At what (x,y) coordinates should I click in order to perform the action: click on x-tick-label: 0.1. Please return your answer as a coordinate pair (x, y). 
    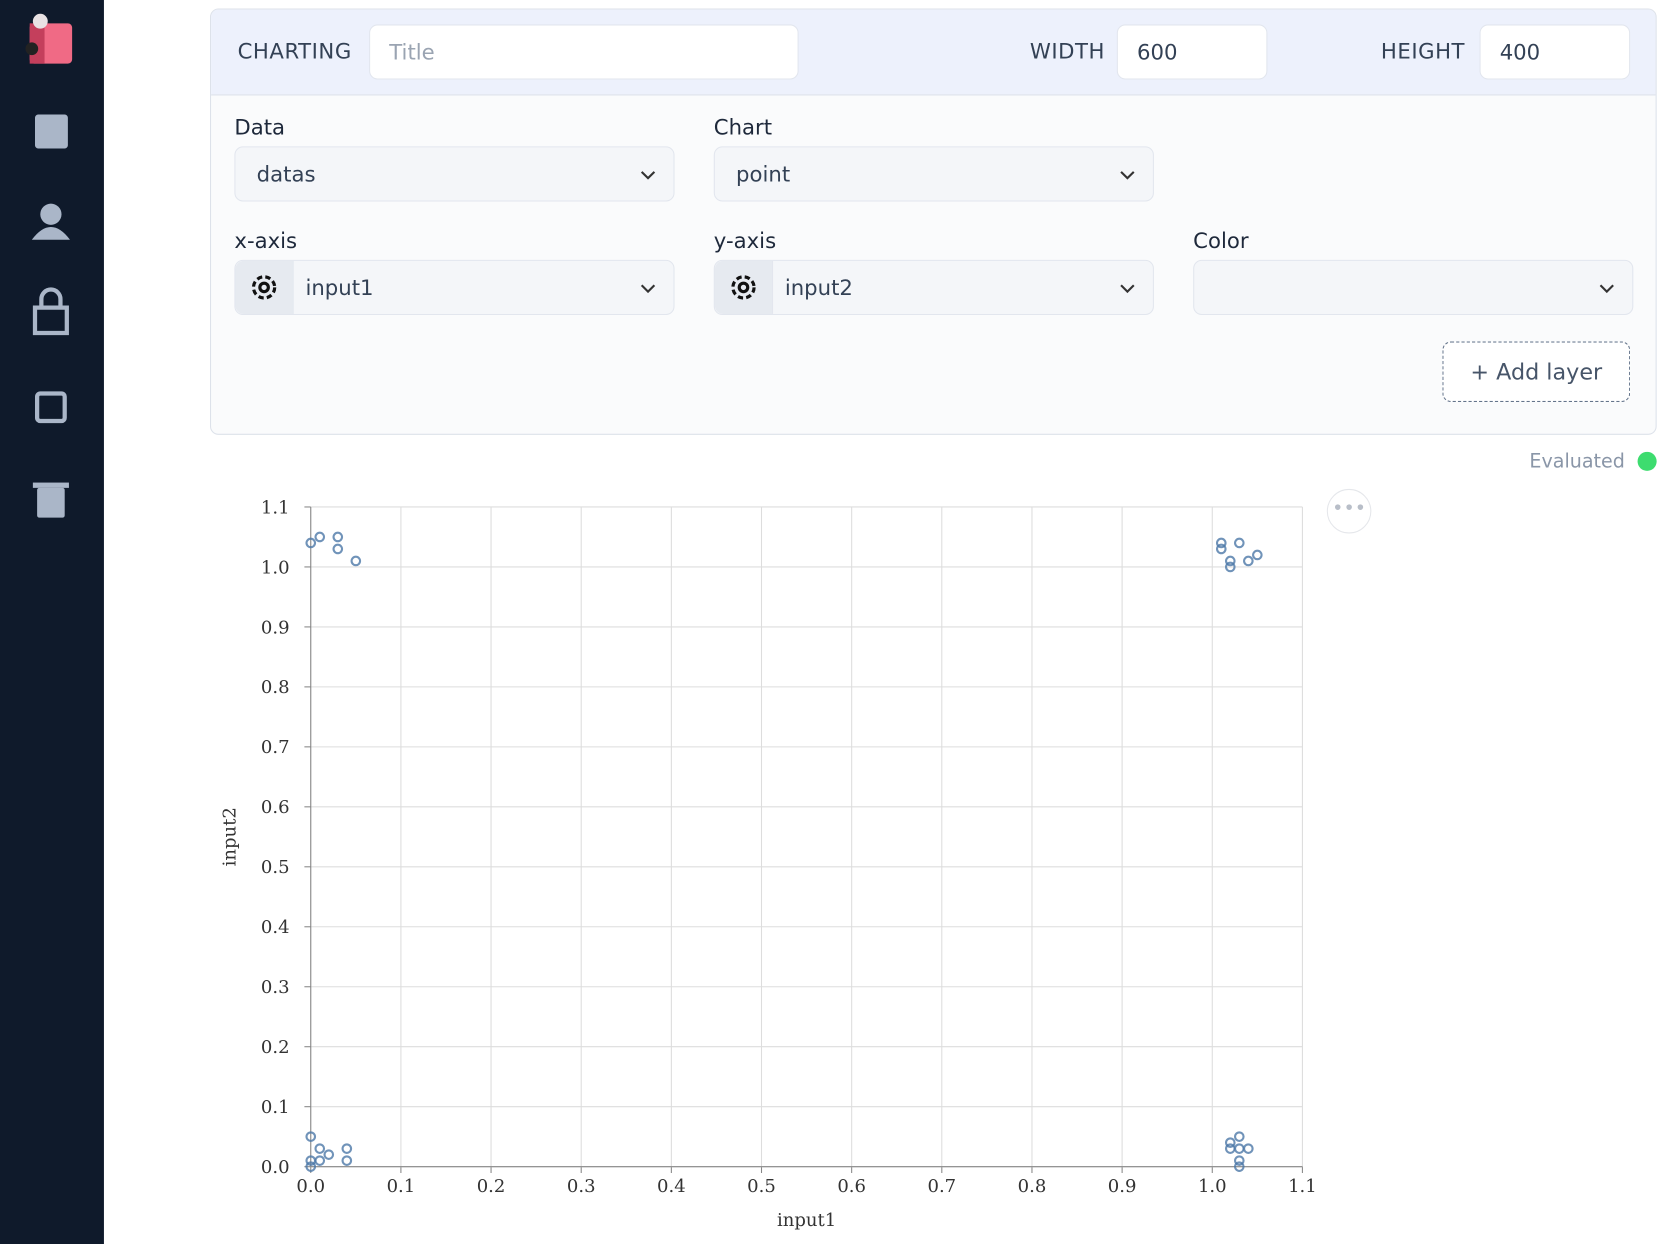
    Looking at the image, I should click on (401, 1186).